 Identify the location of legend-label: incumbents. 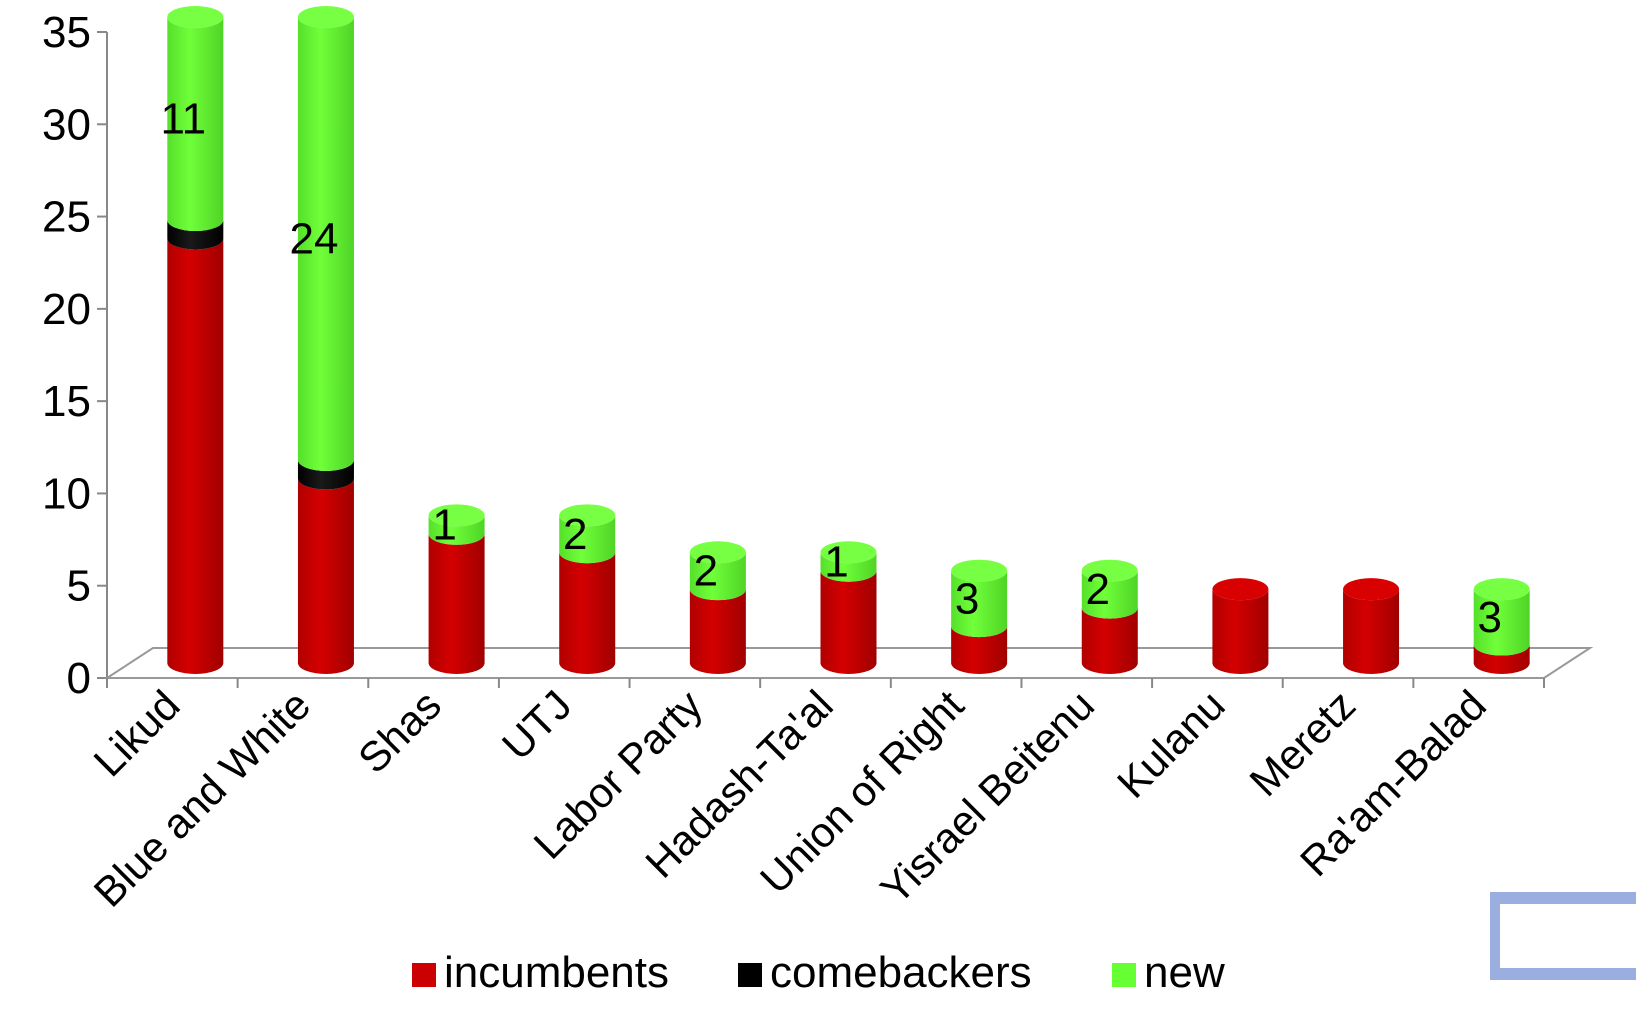
(556, 972).